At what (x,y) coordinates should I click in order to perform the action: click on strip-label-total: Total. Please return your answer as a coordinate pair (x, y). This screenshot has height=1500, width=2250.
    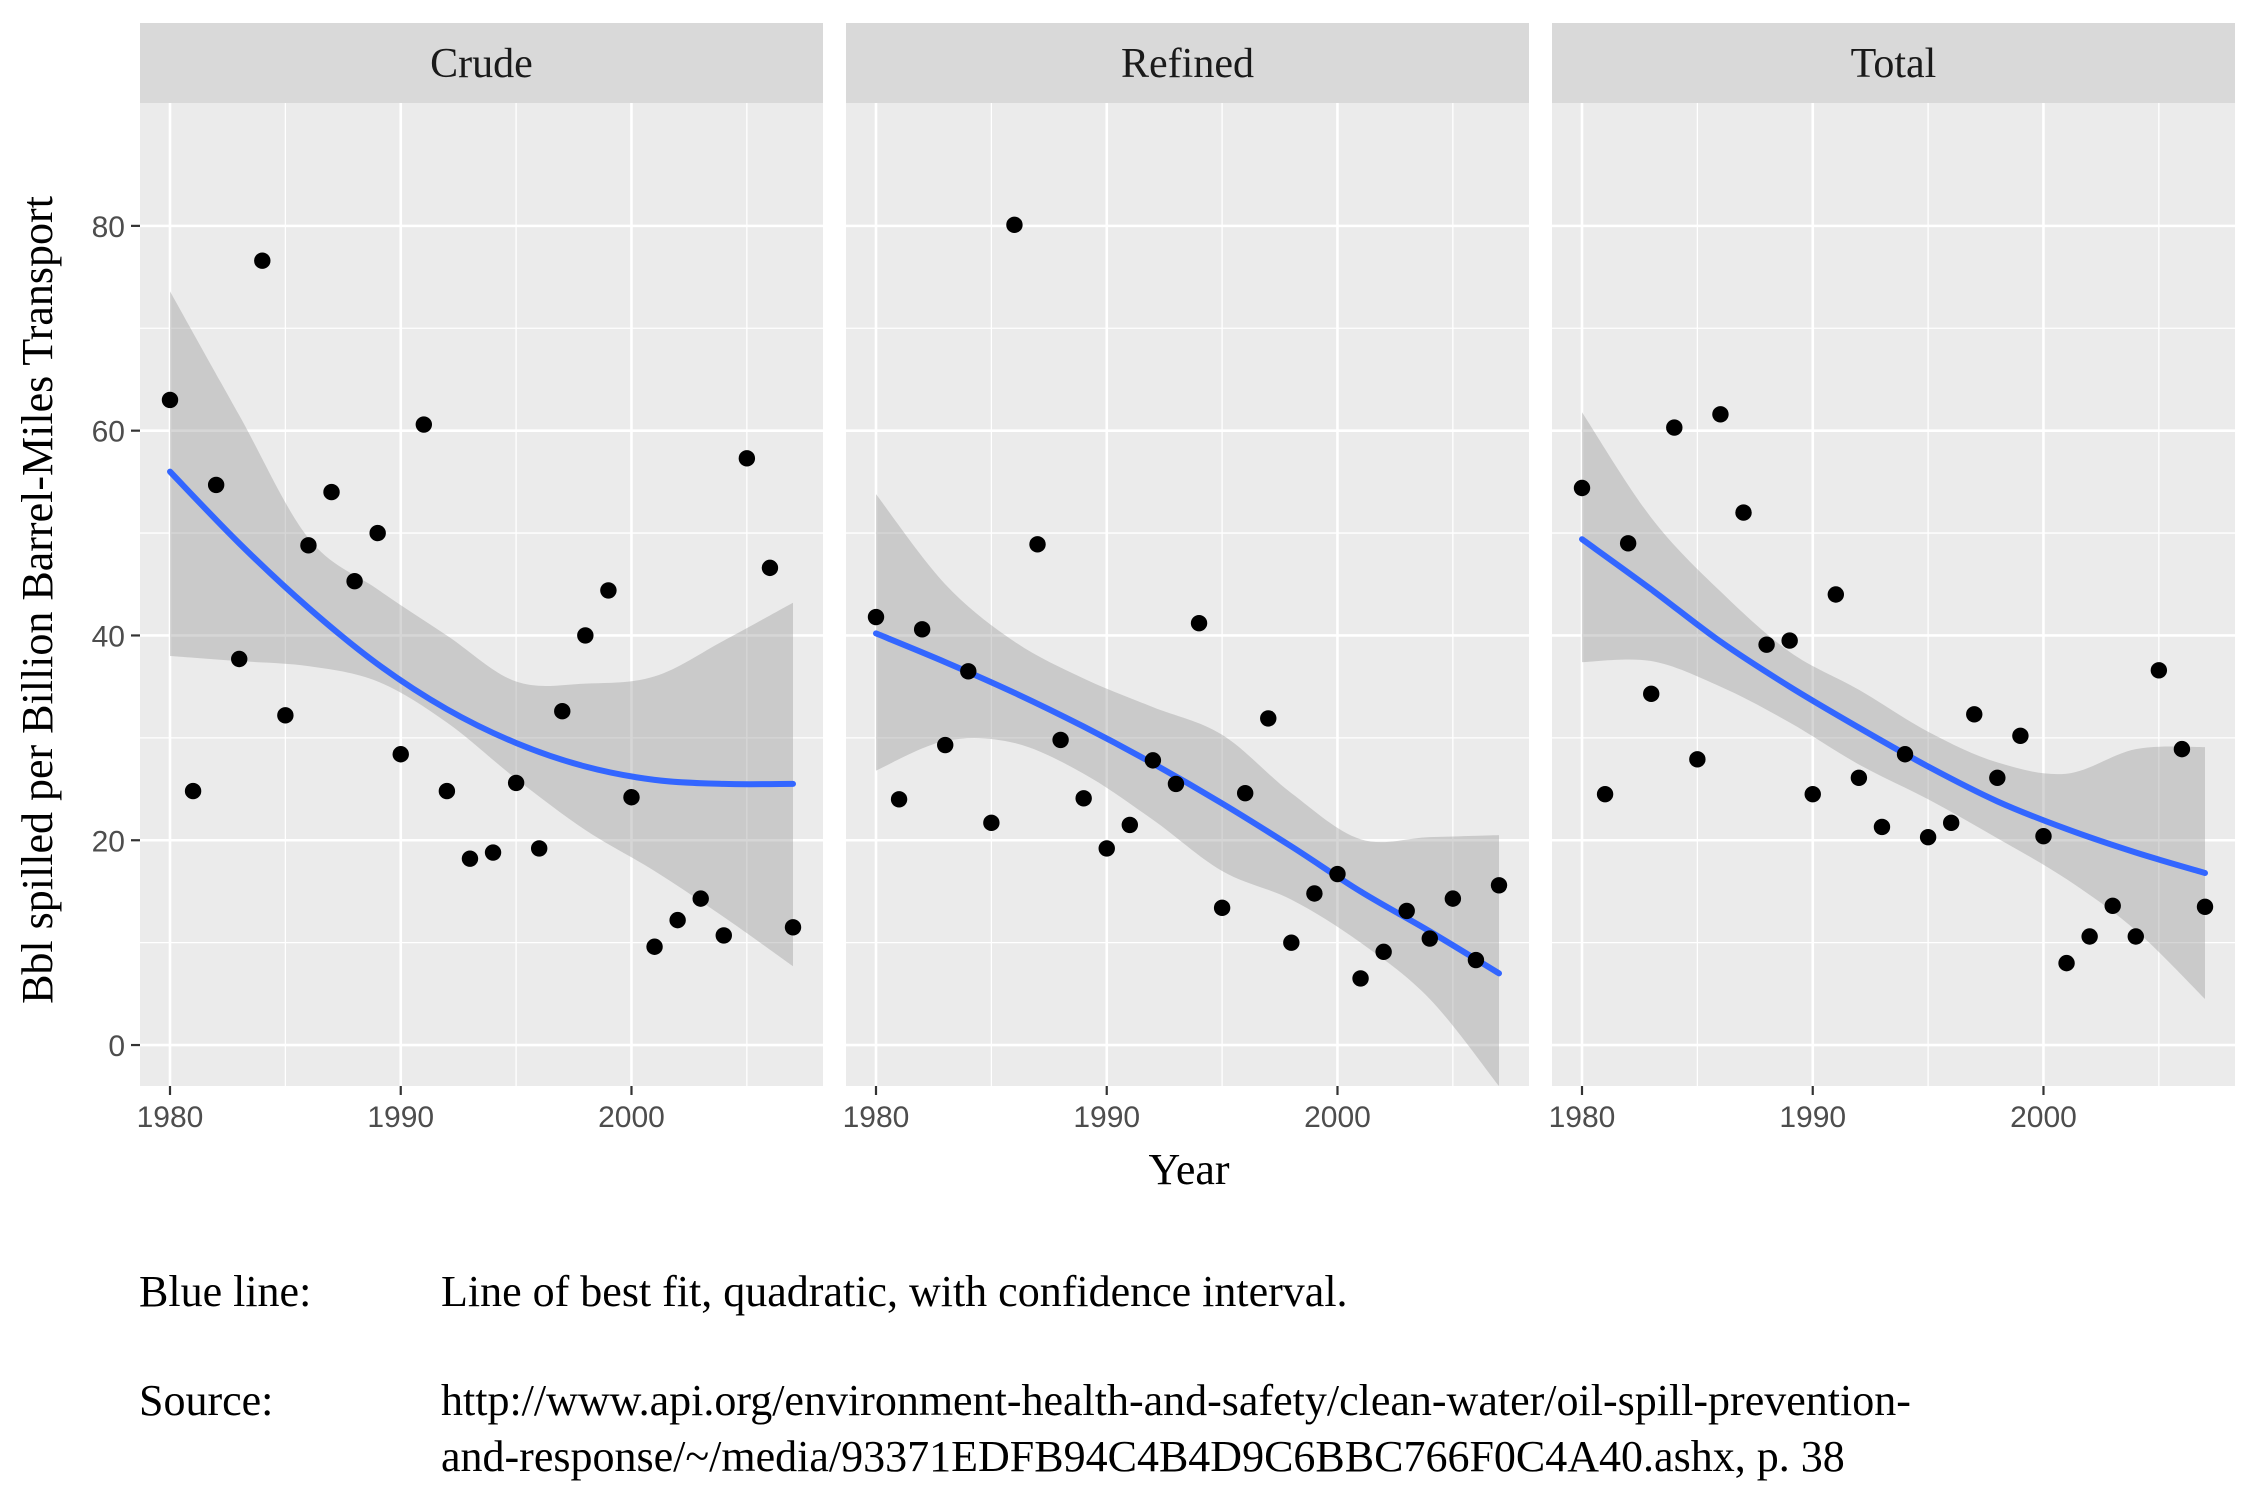
    Looking at the image, I should click on (1894, 64).